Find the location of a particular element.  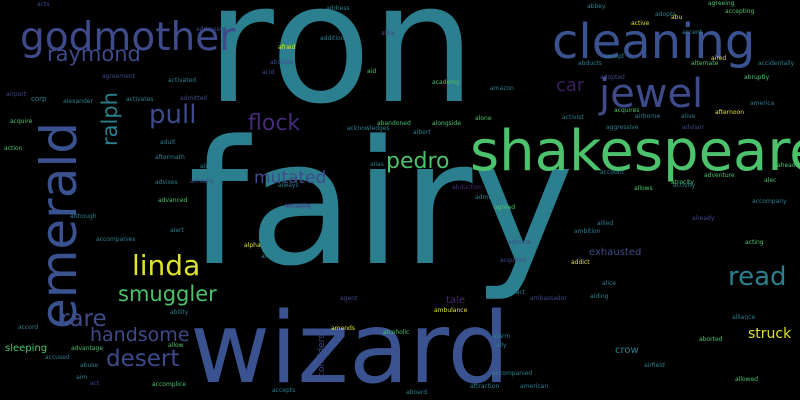

word-admiral: admiral is located at coordinates (519, 242).